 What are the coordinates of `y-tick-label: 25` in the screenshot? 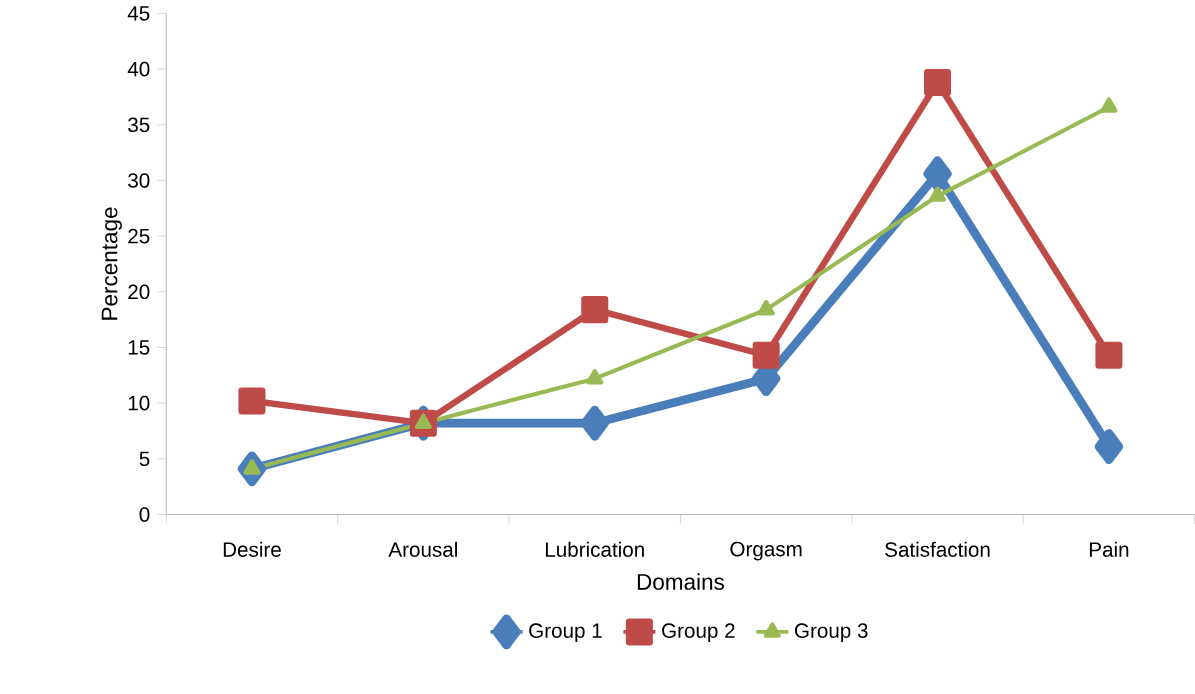 It's located at (139, 236).